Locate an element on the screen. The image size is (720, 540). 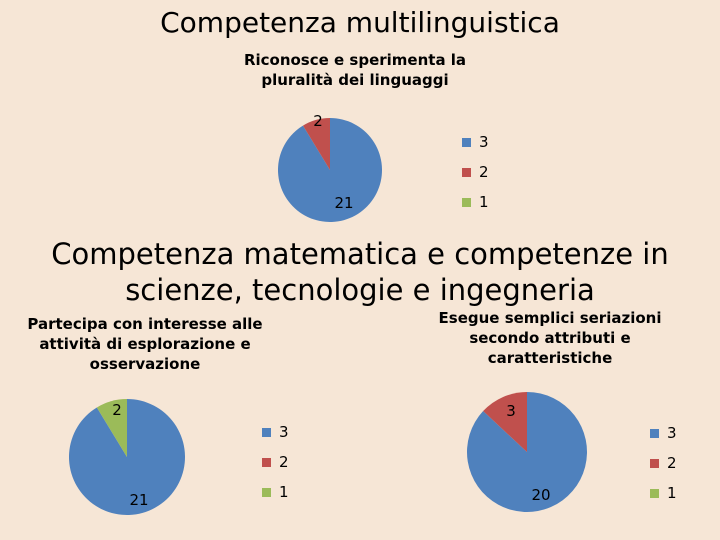
chart-2-legend-item-1: 1 is located at coordinates (275, 492).